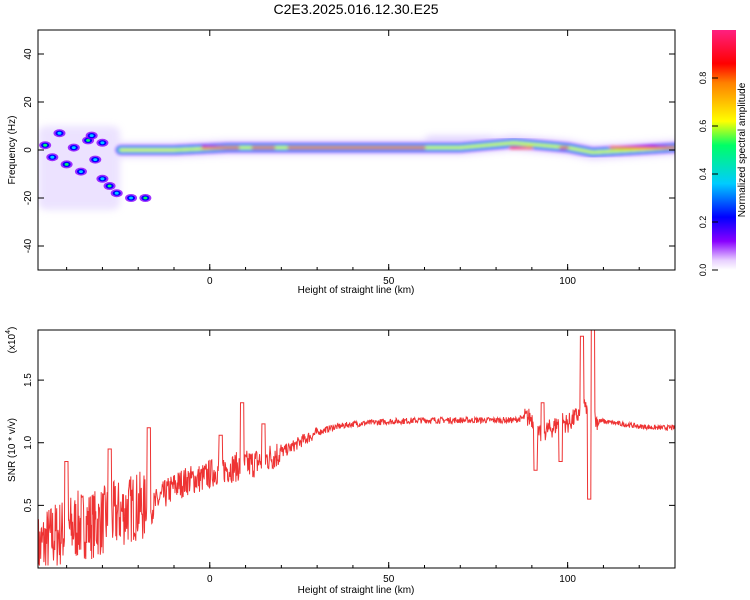 Image resolution: width=750 pixels, height=600 pixels. What do you see at coordinates (28, 150) in the screenshot?
I see `spectrogram-ytick-label: 0` at bounding box center [28, 150].